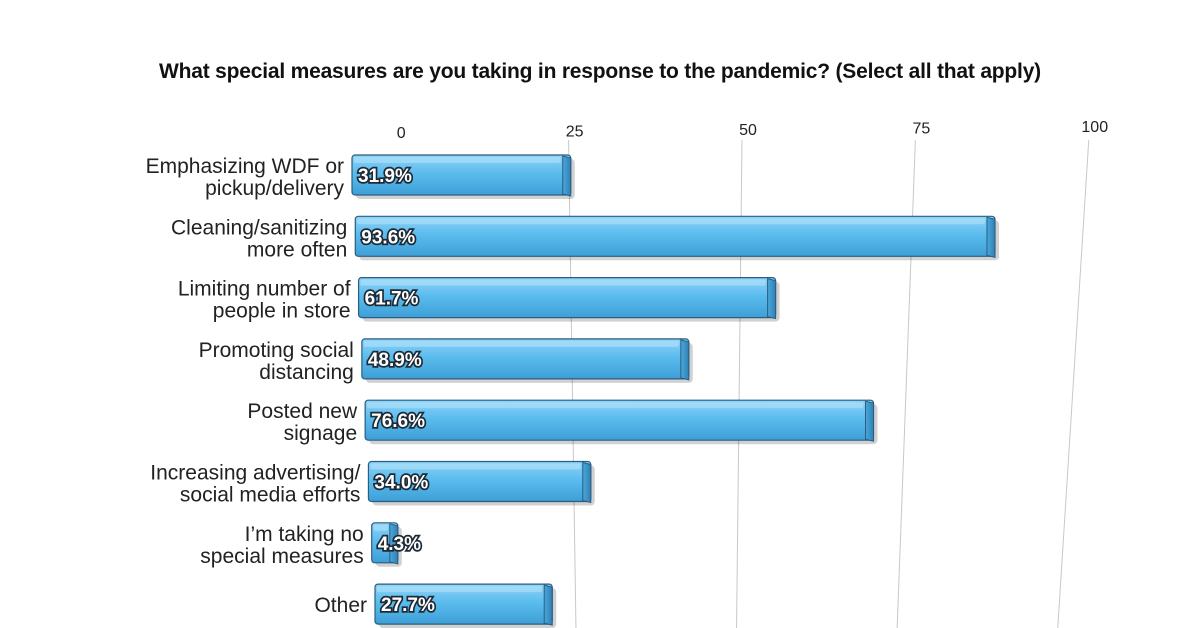 This screenshot has height=628, width=1200. I want to click on x-tick-label-100: 100, so click(1094, 127).